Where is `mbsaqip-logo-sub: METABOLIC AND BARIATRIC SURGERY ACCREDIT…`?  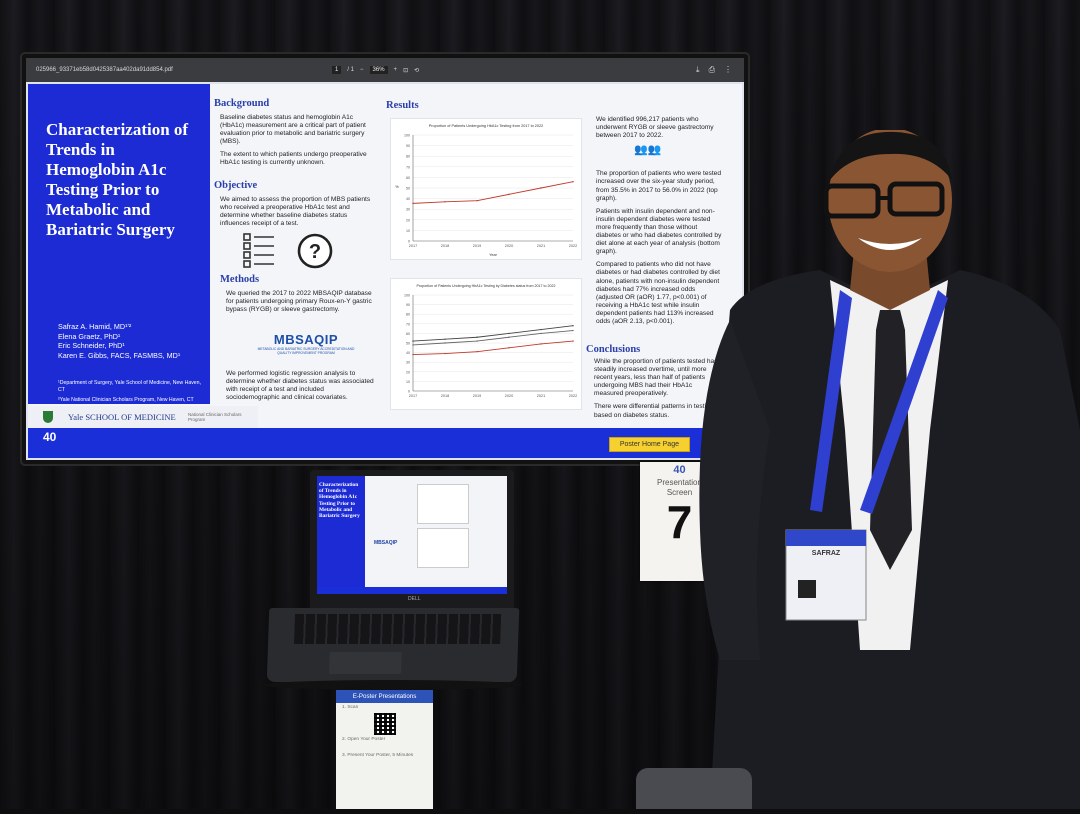
mbsaqip-logo-sub: METABOLIC AND BARIATRIC SURGERY ACCREDIT… is located at coordinates (306, 351).